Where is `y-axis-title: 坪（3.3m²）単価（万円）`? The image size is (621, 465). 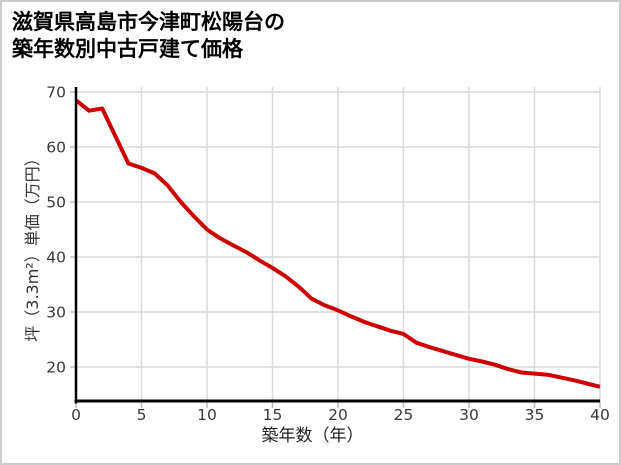
y-axis-title: 坪（3.3m²）単価（万円） is located at coordinates (32, 246).